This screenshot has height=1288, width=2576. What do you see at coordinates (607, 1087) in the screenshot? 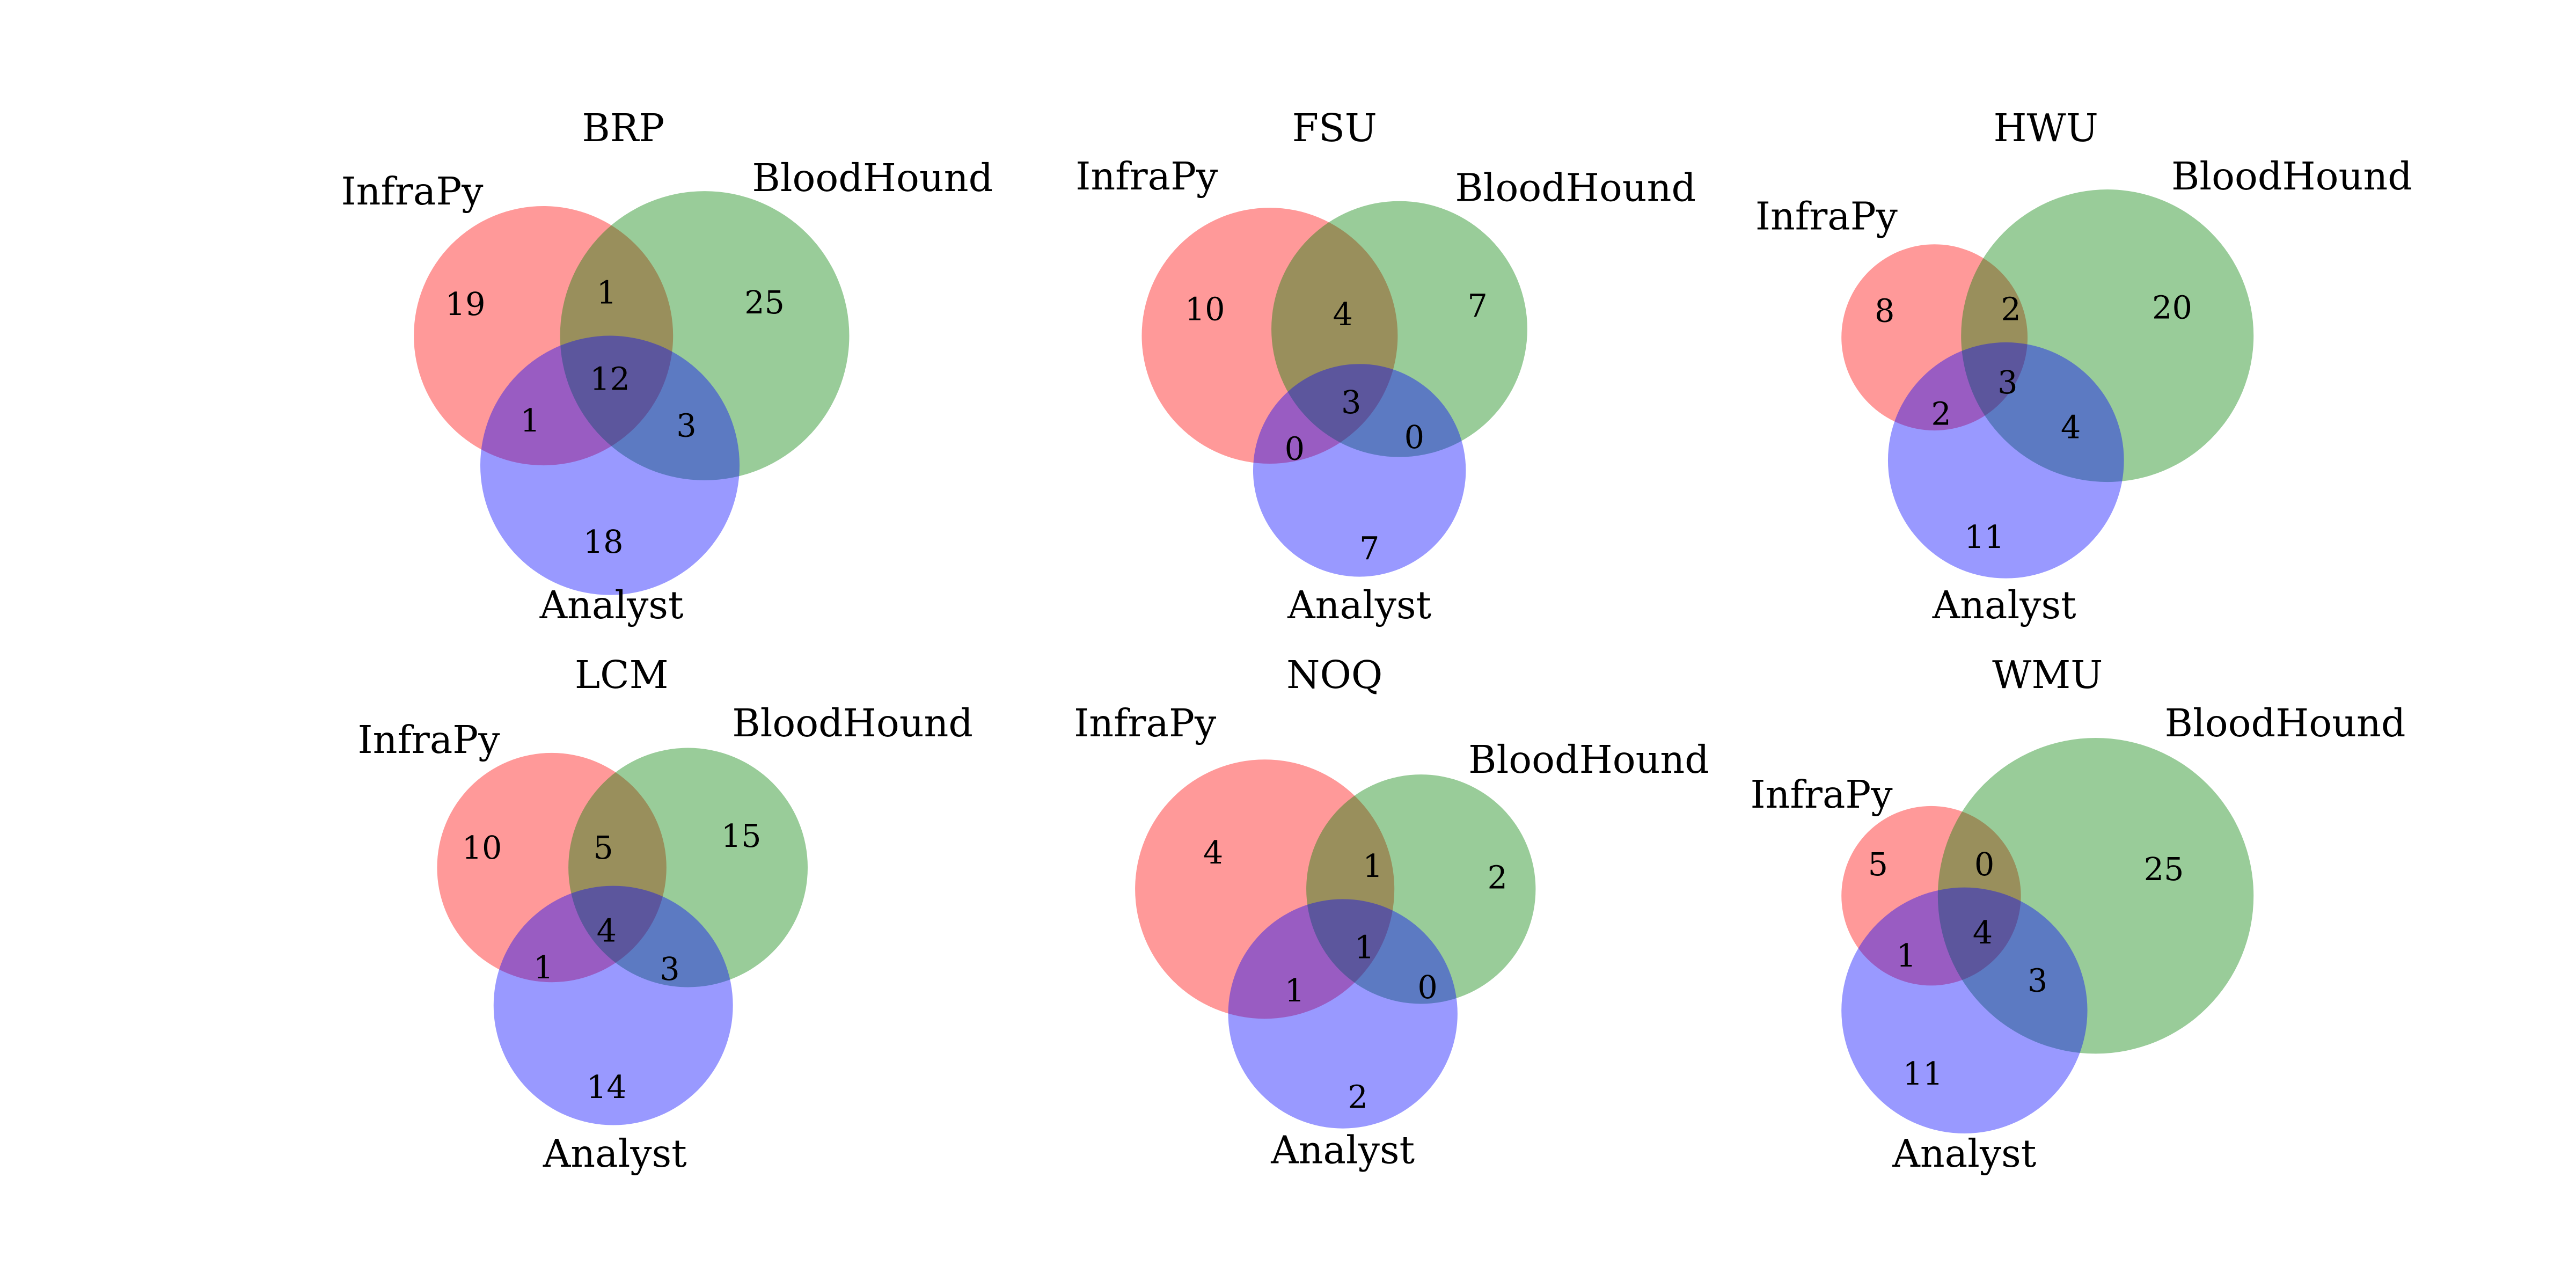
I see `region-value-analyst-only: 14` at bounding box center [607, 1087].